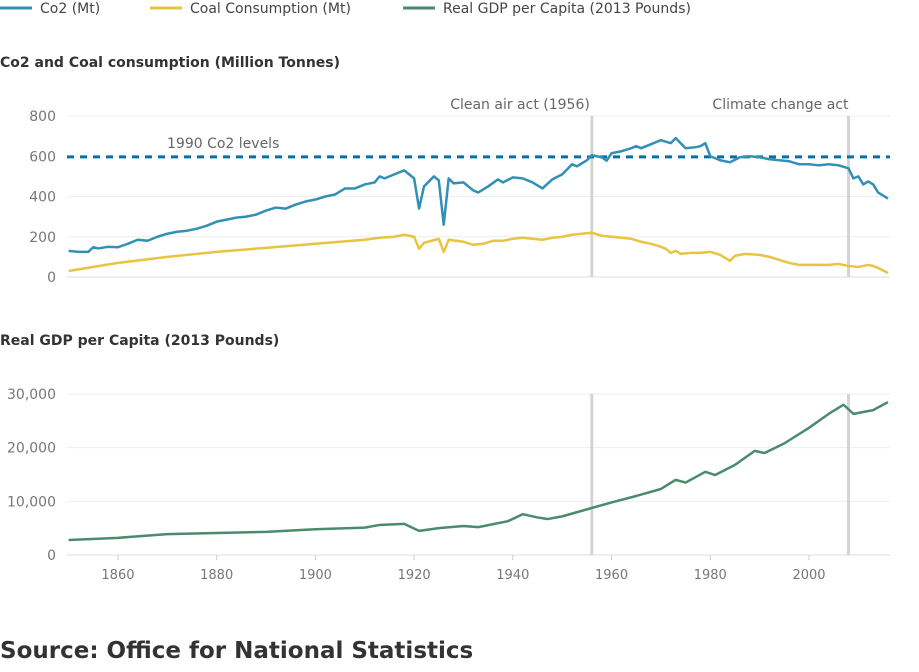 This screenshot has width=919, height=672. Describe the element at coordinates (31, 502) in the screenshot. I see `y-tick-label: 10,000` at that location.